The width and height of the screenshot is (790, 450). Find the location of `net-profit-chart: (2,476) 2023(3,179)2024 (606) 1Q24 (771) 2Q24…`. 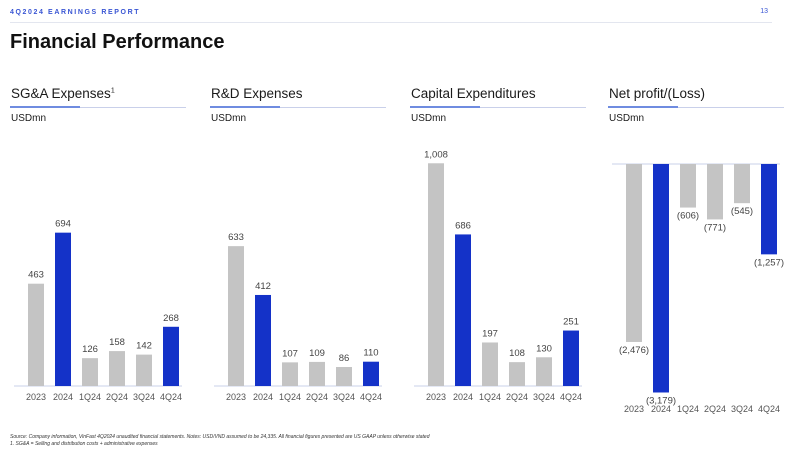

net-profit-chart: (2,476) 2023(3,179)2024 (606) 1Q24 (771) 2Q24… is located at coordinates (698, 288).